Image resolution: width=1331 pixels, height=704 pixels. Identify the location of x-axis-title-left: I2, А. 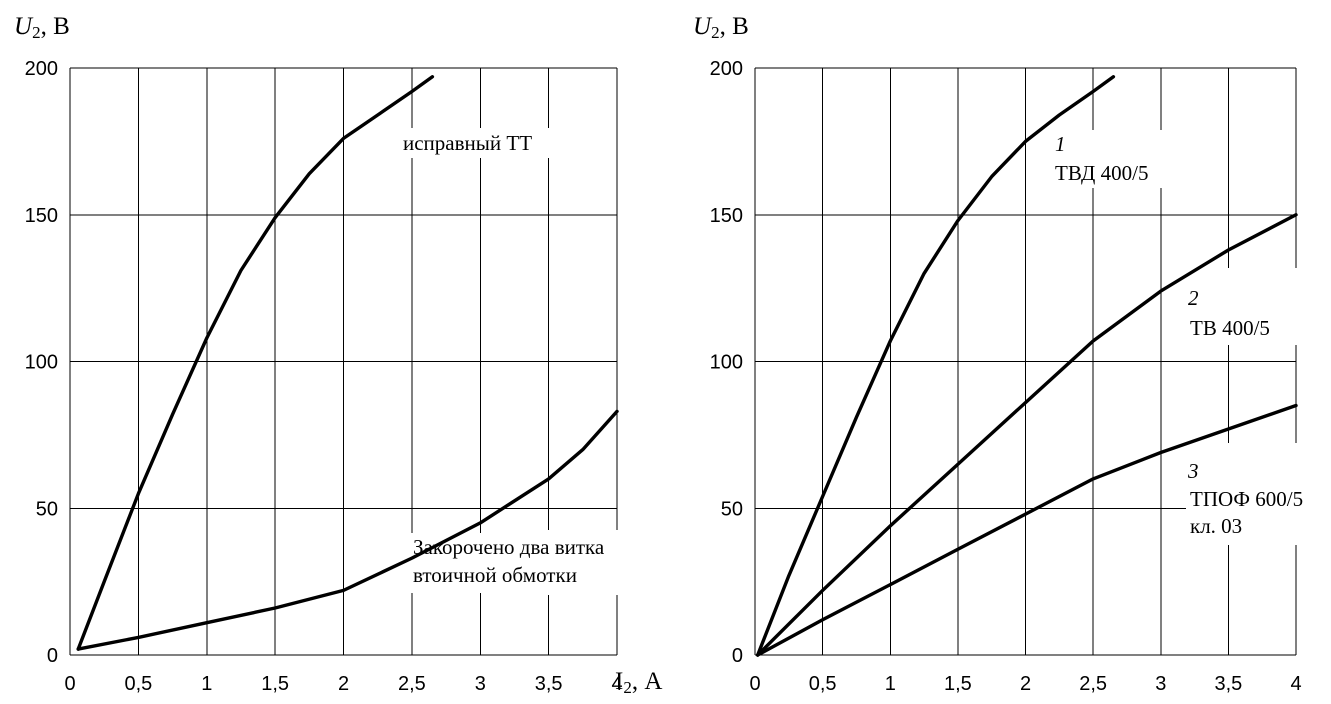
(638, 682).